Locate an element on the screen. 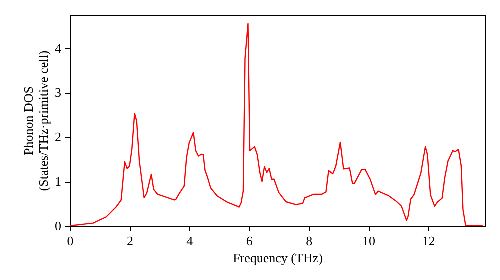  y-tick-label: 3 is located at coordinates (58, 92).